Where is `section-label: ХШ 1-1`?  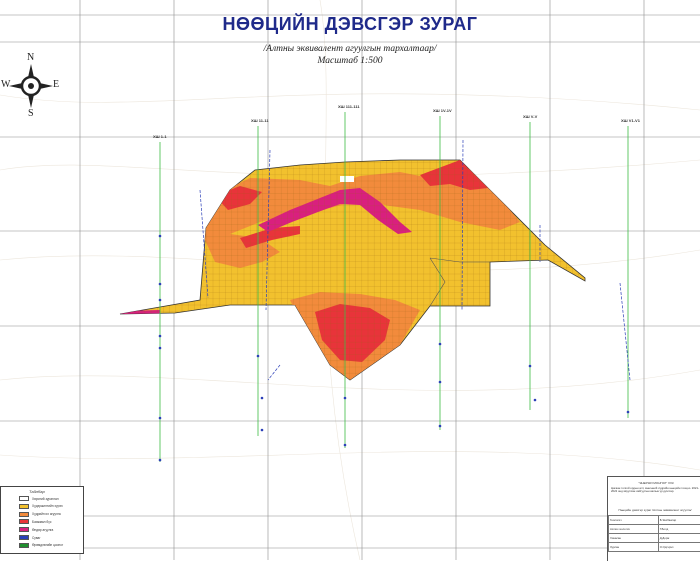
section-label: ХШ 1-1 is located at coordinates (160, 136).